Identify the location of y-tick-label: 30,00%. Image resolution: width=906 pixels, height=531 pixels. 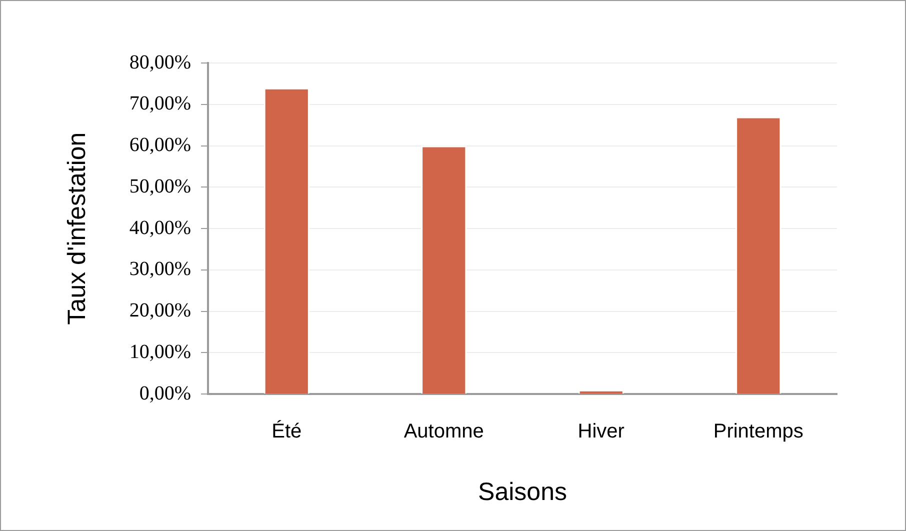
(160, 269).